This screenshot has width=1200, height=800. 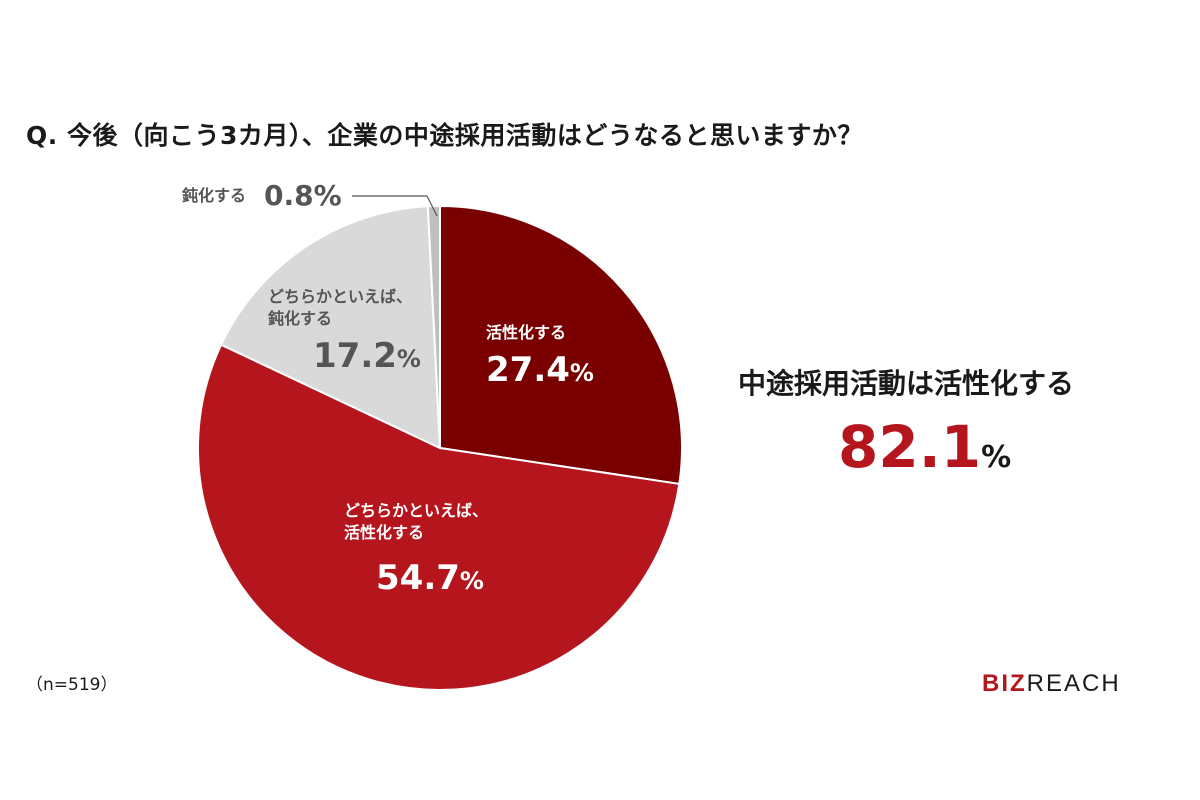 I want to click on value-active-num: 27.4, so click(x=528, y=370).